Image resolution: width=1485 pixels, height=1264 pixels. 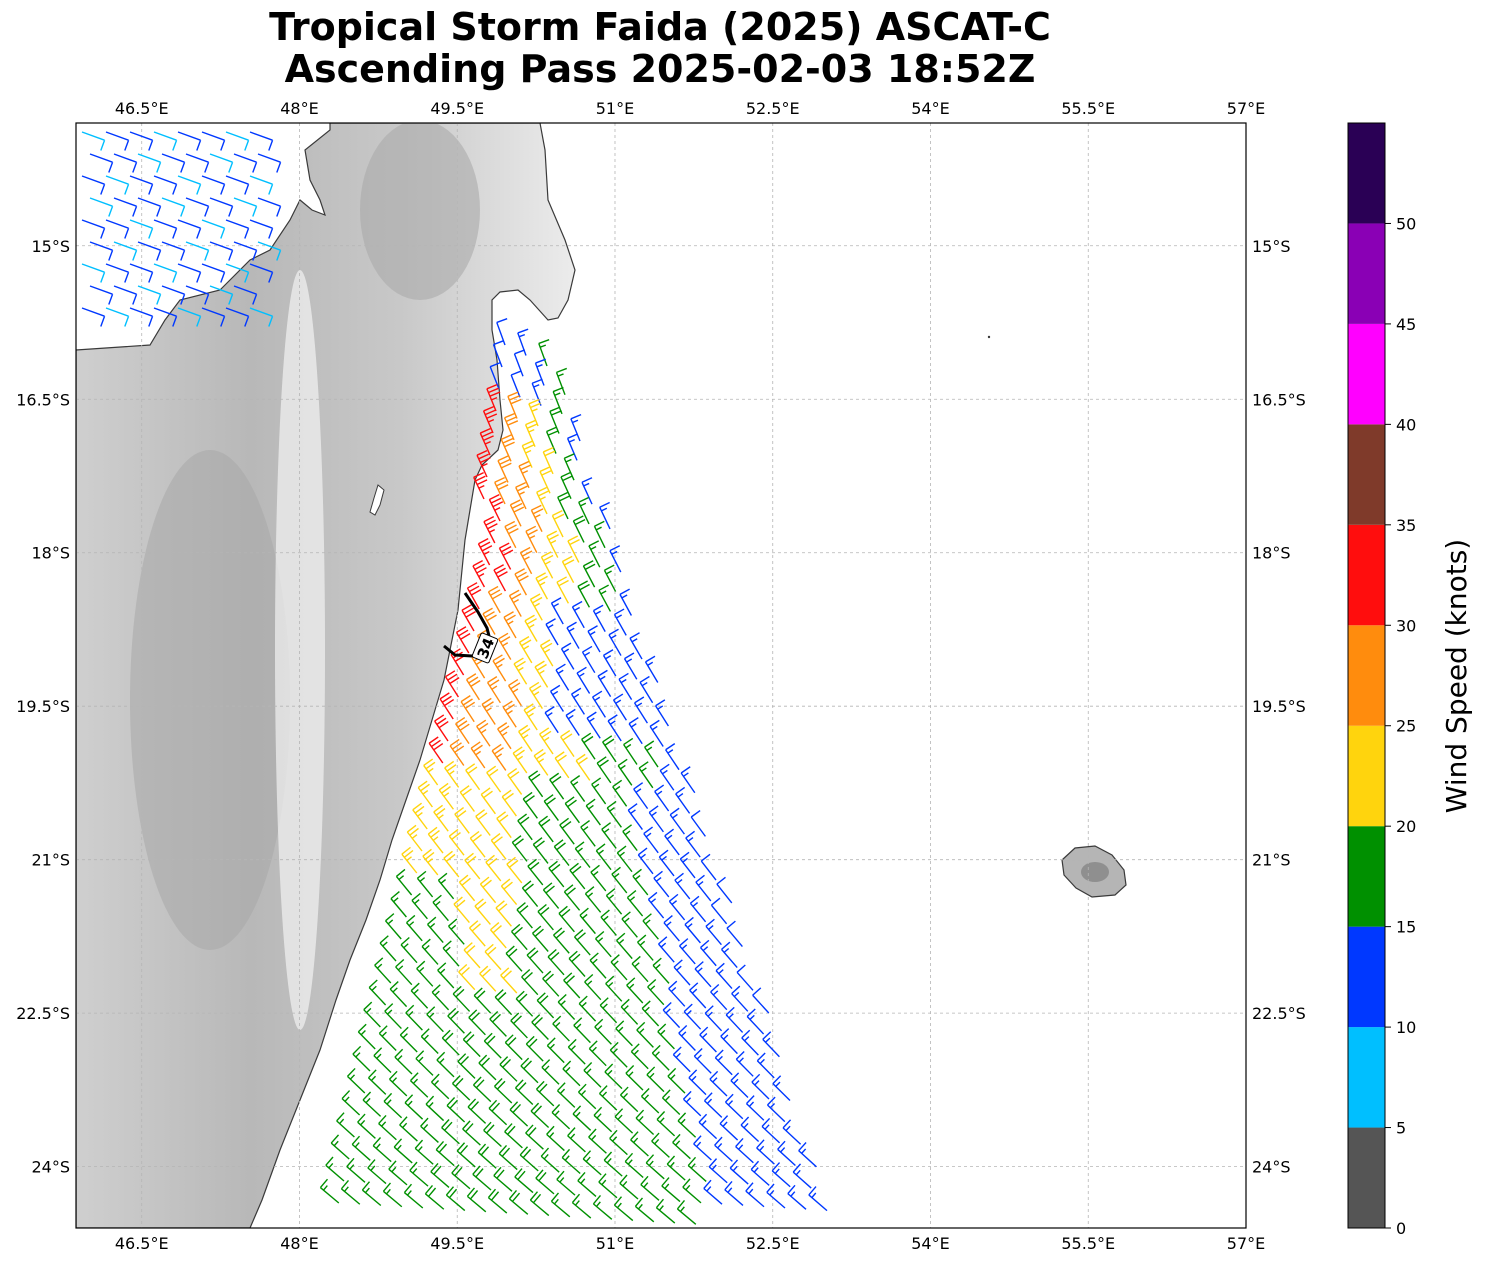 What do you see at coordinates (43, 1013) in the screenshot?
I see `lat-tick-label-left: 22.5°S` at bounding box center [43, 1013].